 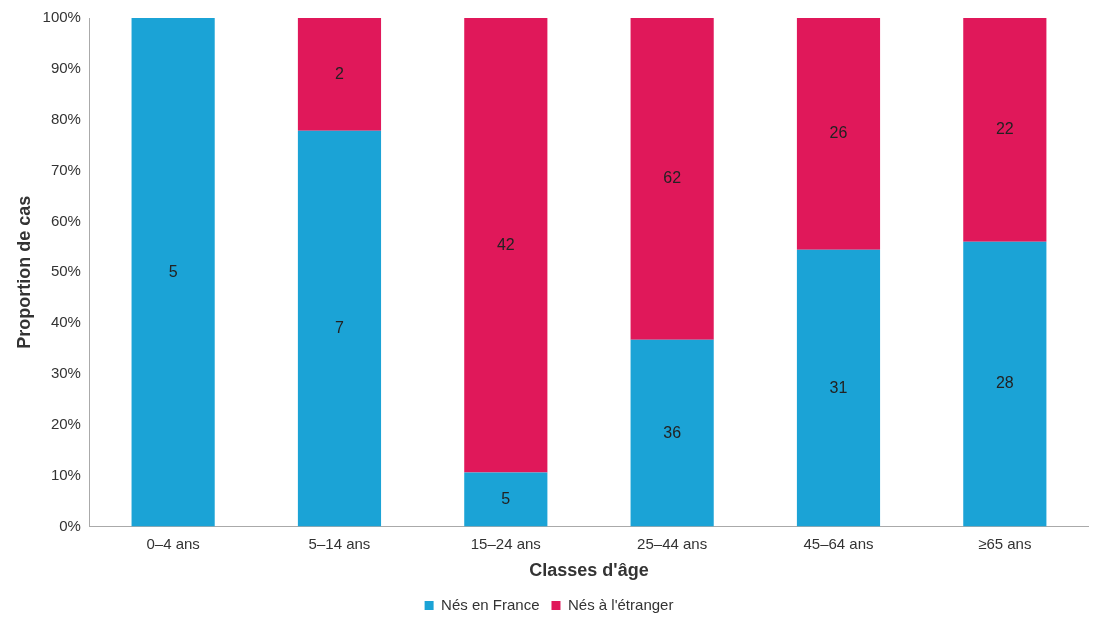 I want to click on annotation: 26, so click(x=838, y=133).